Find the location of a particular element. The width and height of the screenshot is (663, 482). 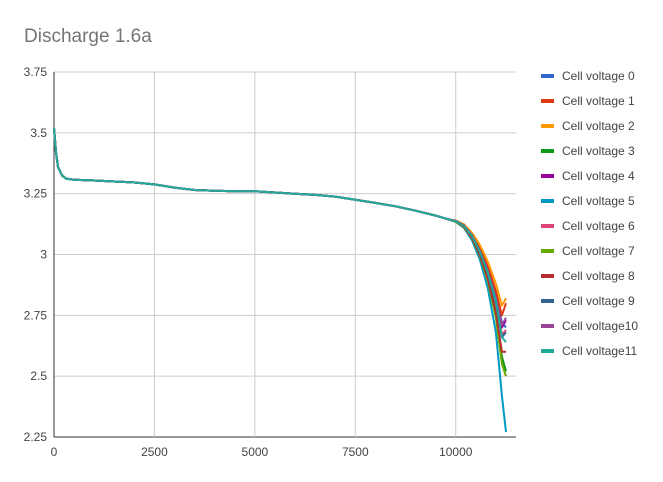

legend-item: Cell voltage11 is located at coordinates (589, 350).